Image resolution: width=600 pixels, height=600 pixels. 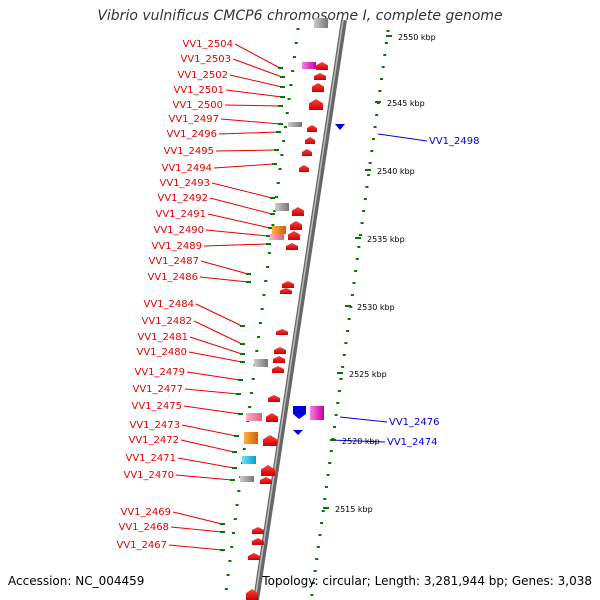 I want to click on gene-label-forward: VV1_2489, so click(x=177, y=246).